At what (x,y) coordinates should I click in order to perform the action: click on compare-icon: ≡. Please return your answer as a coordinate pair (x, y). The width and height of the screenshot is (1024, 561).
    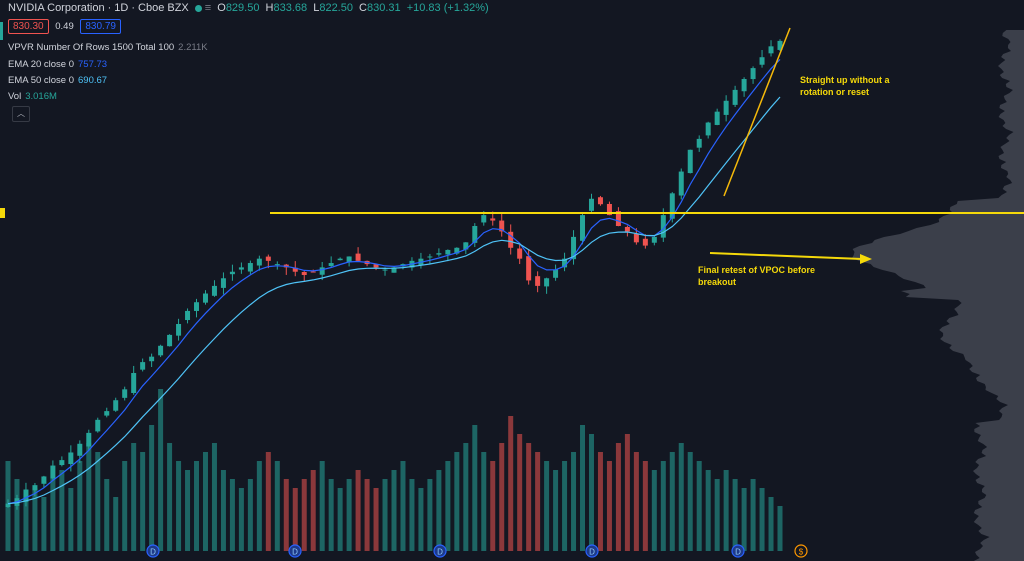
    Looking at the image, I should click on (208, 8).